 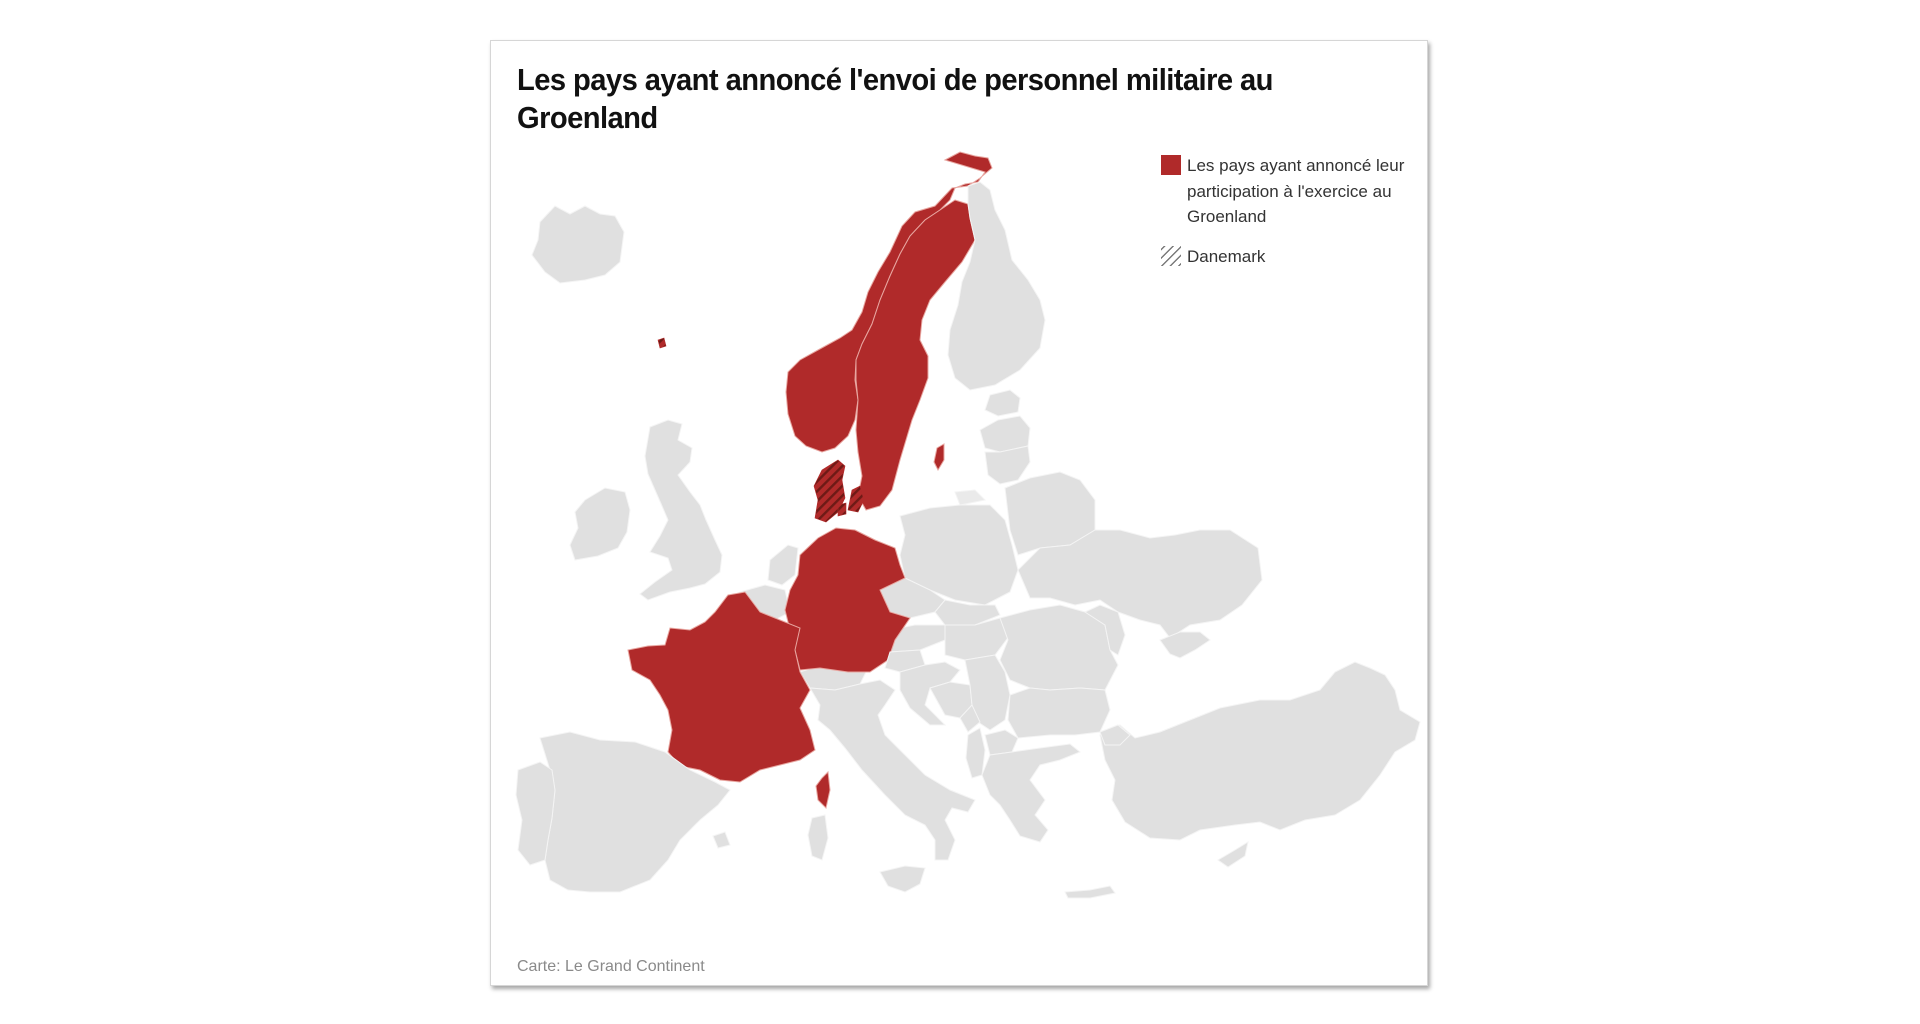 I want to click on country-united-kingdom, so click(x=681, y=510).